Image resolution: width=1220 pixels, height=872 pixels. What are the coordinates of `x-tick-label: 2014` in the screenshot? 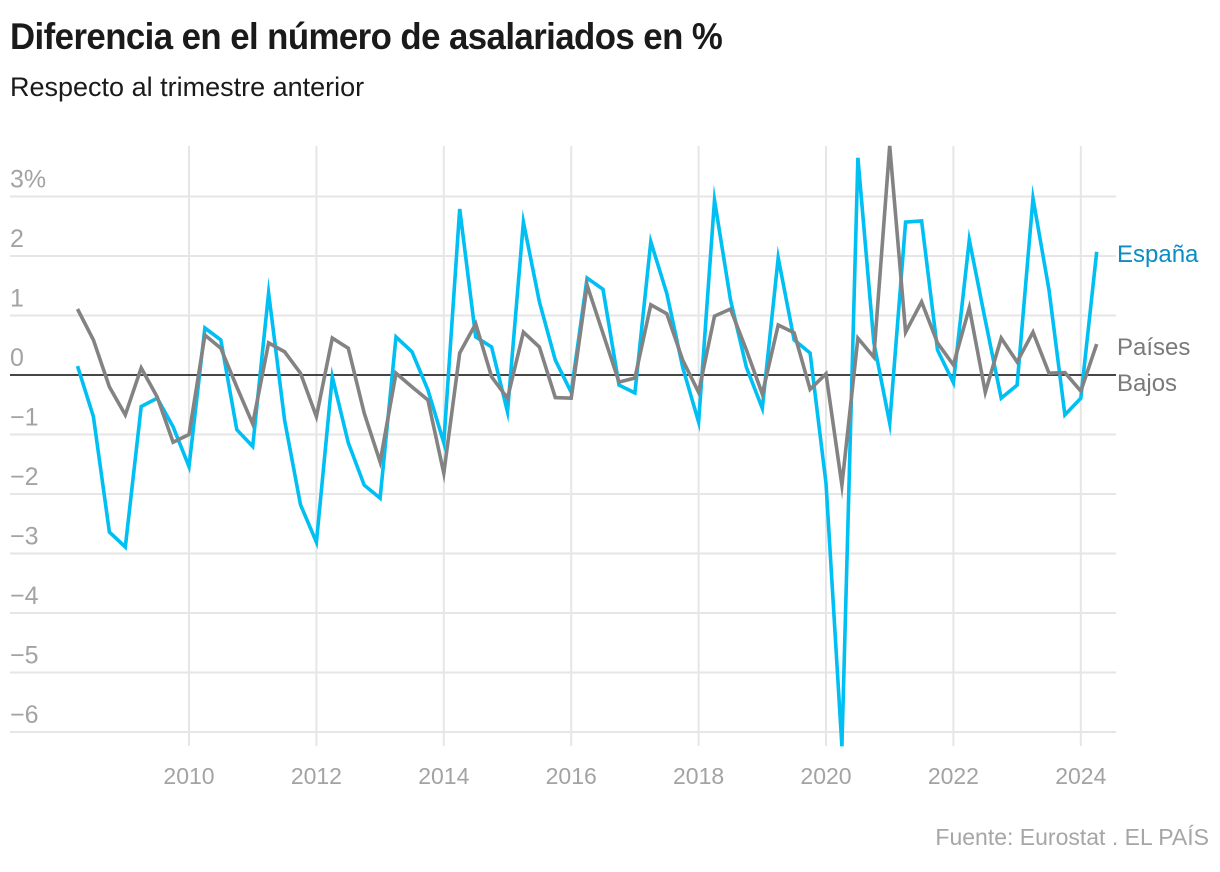 It's located at (443, 776).